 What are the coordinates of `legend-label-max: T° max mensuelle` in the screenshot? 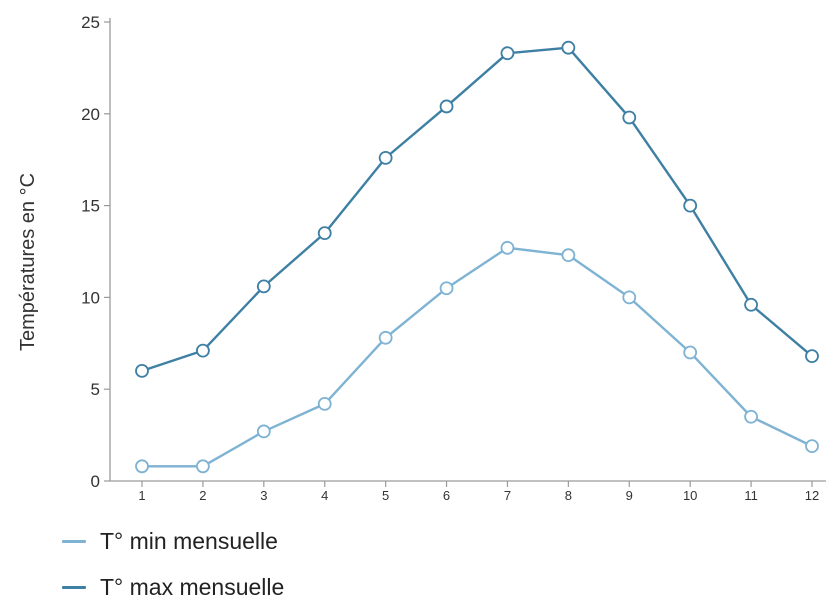 It's located at (192, 586).